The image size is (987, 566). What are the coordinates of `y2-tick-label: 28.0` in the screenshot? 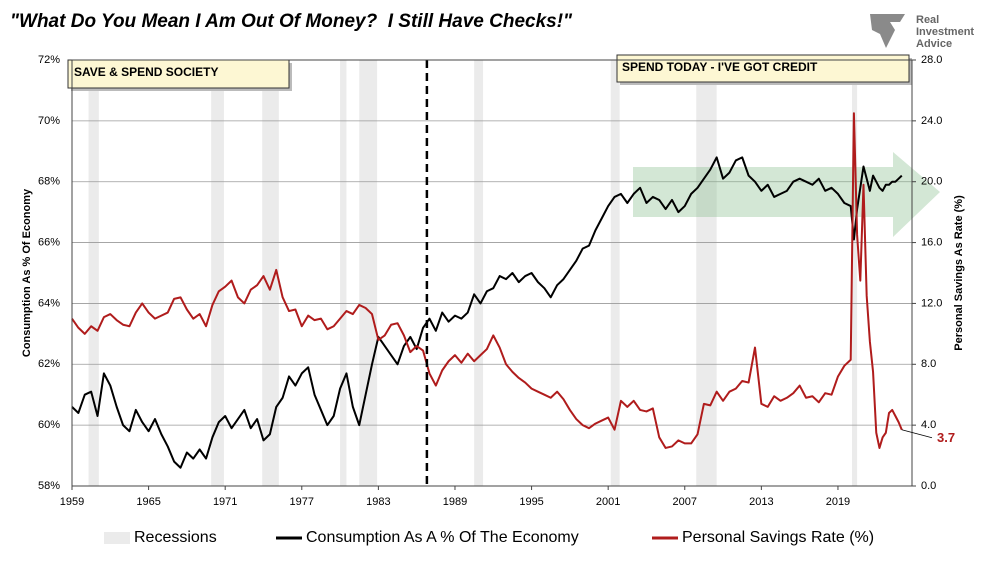 It's located at (931, 60).